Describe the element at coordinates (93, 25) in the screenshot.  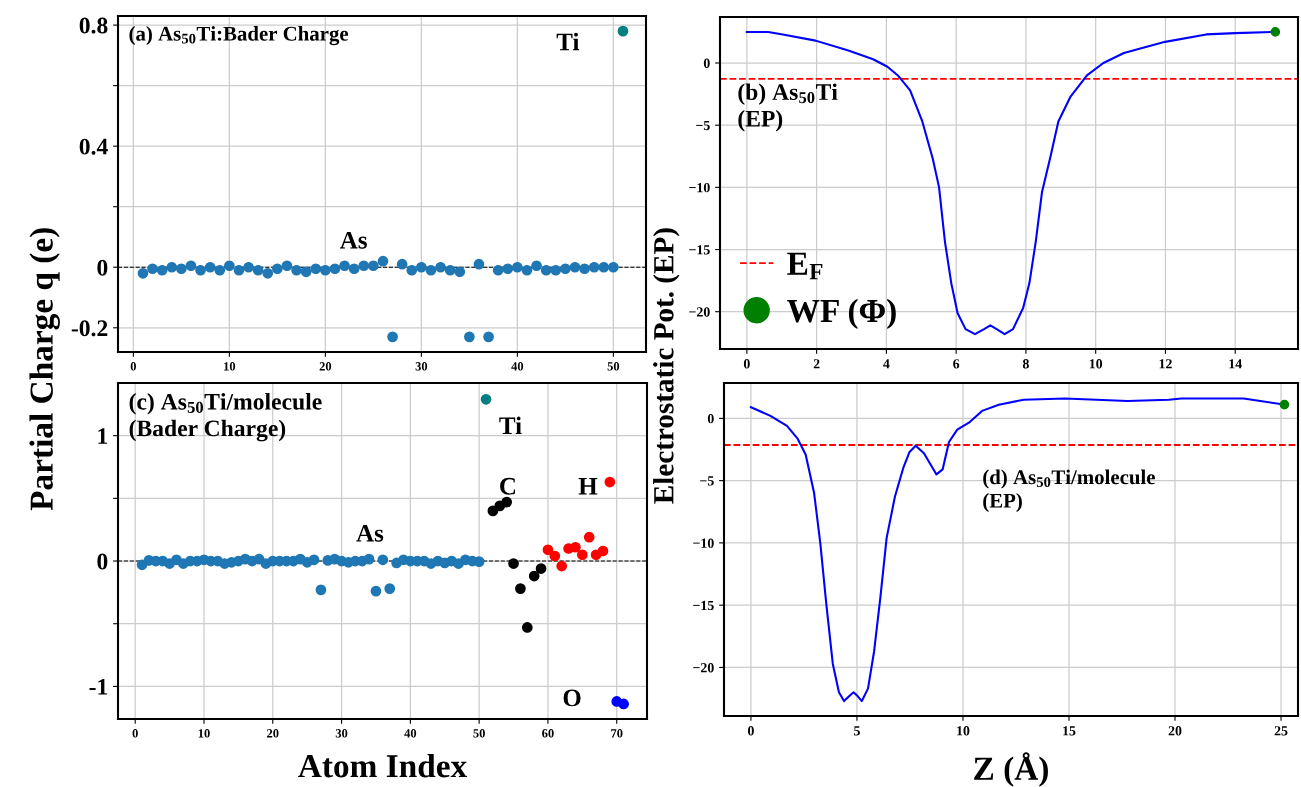
I see `y-tick-label: 0.8` at that location.